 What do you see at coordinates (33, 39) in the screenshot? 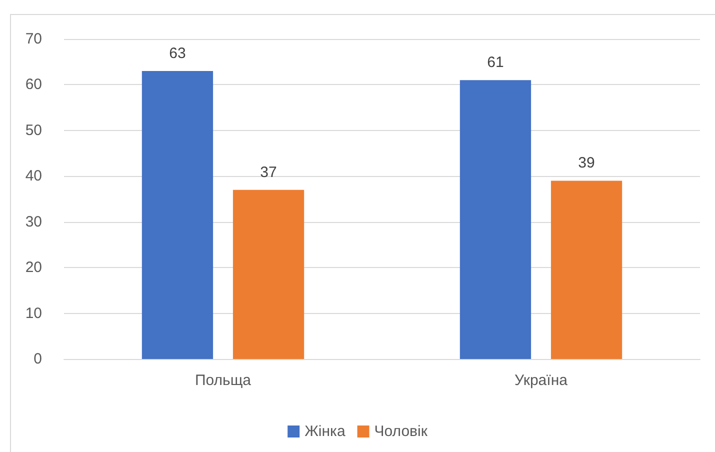
I see `y-tick-label: 70` at bounding box center [33, 39].